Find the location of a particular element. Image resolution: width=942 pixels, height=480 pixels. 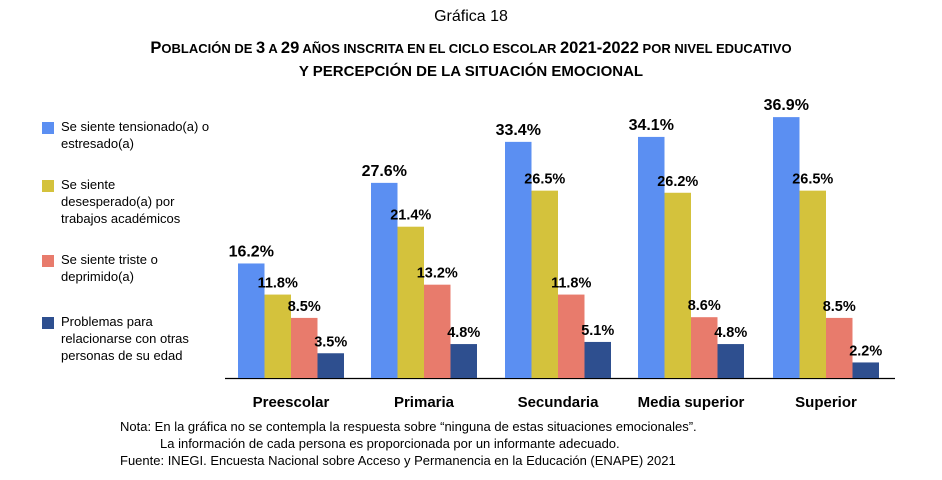

chart-title-part: 2021-2022 is located at coordinates (599, 48).